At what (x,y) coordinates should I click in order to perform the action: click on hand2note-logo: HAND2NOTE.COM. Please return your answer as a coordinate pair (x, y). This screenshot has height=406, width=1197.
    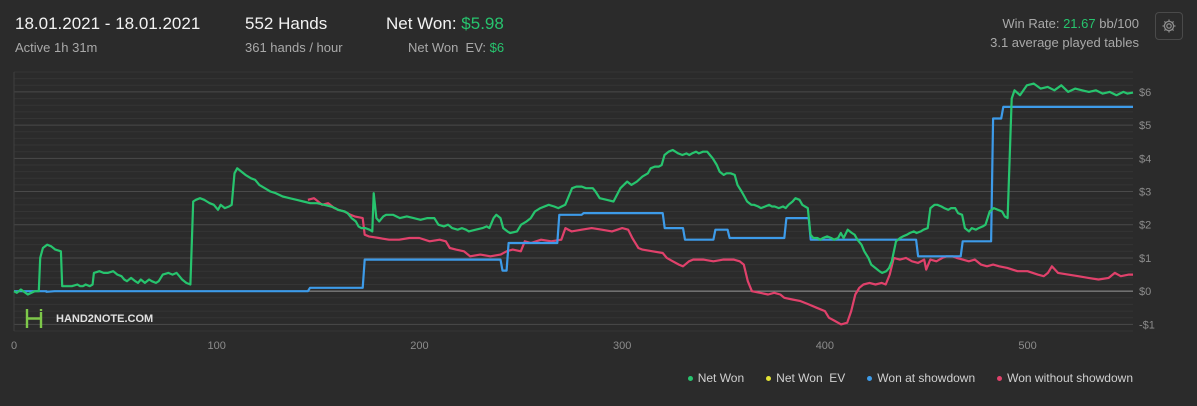
    Looking at the image, I should click on (89, 318).